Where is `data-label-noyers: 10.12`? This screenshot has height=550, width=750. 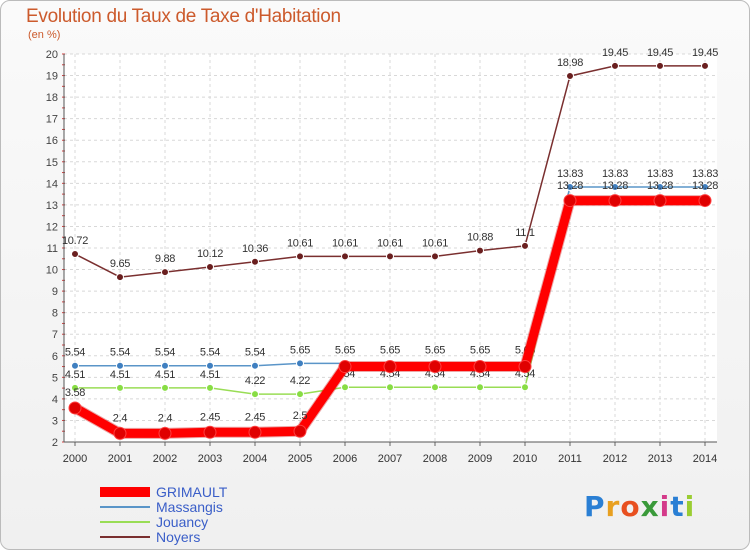
data-label-noyers: 10.12 is located at coordinates (210, 254).